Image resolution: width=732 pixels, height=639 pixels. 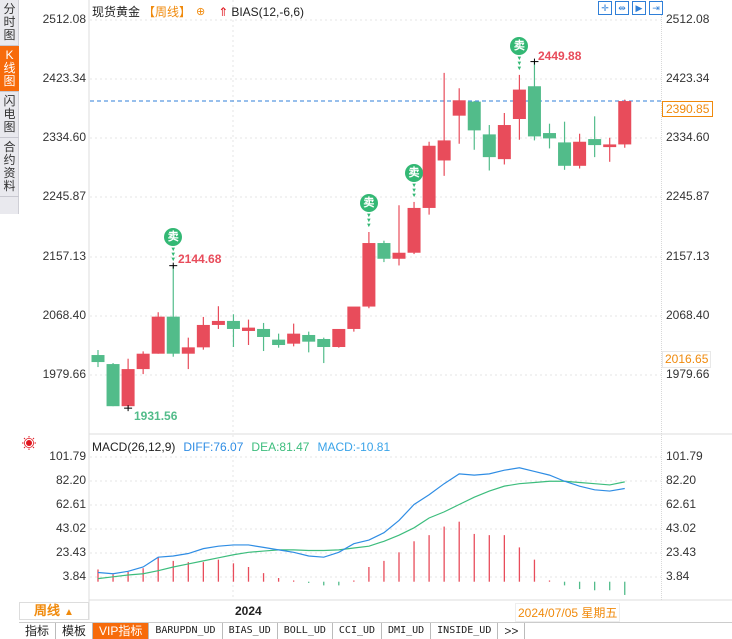 What do you see at coordinates (630, 8) in the screenshot?
I see `chart-toolbar: ✛ ⇹ ▶ ⇥` at bounding box center [630, 8].